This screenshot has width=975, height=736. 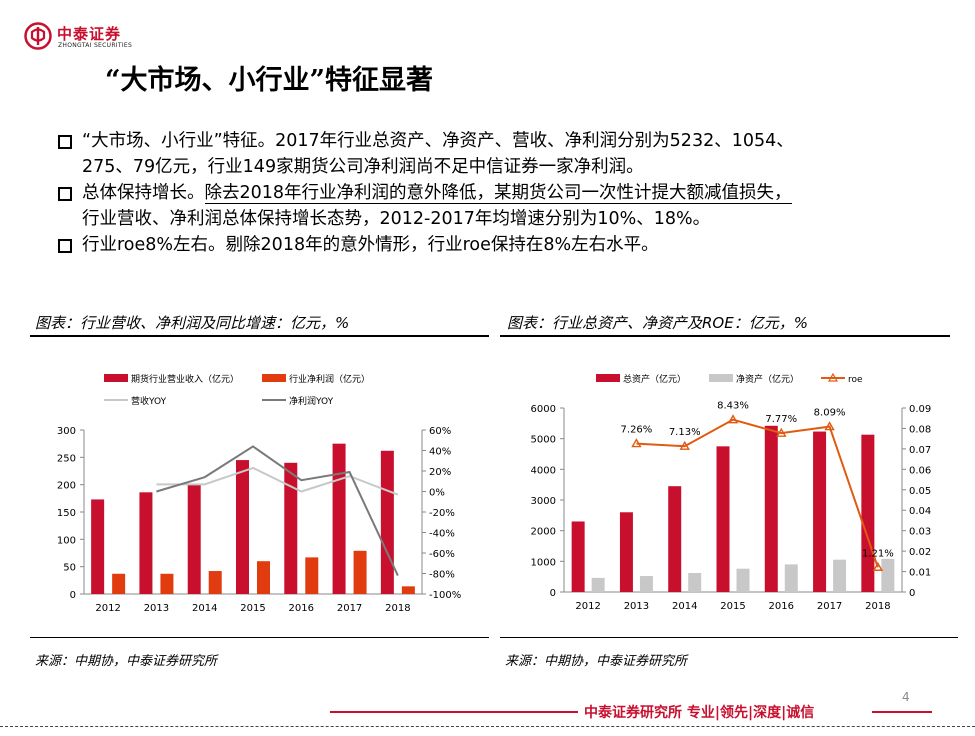 I want to click on bullet-lead: 总体保持增长。, so click(x=143, y=193).